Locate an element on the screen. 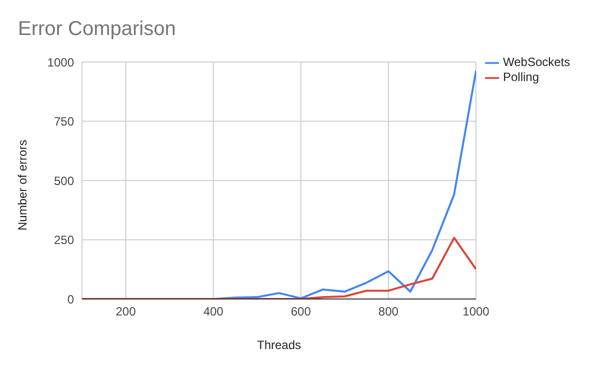  legend-label: WebSockets is located at coordinates (536, 62).